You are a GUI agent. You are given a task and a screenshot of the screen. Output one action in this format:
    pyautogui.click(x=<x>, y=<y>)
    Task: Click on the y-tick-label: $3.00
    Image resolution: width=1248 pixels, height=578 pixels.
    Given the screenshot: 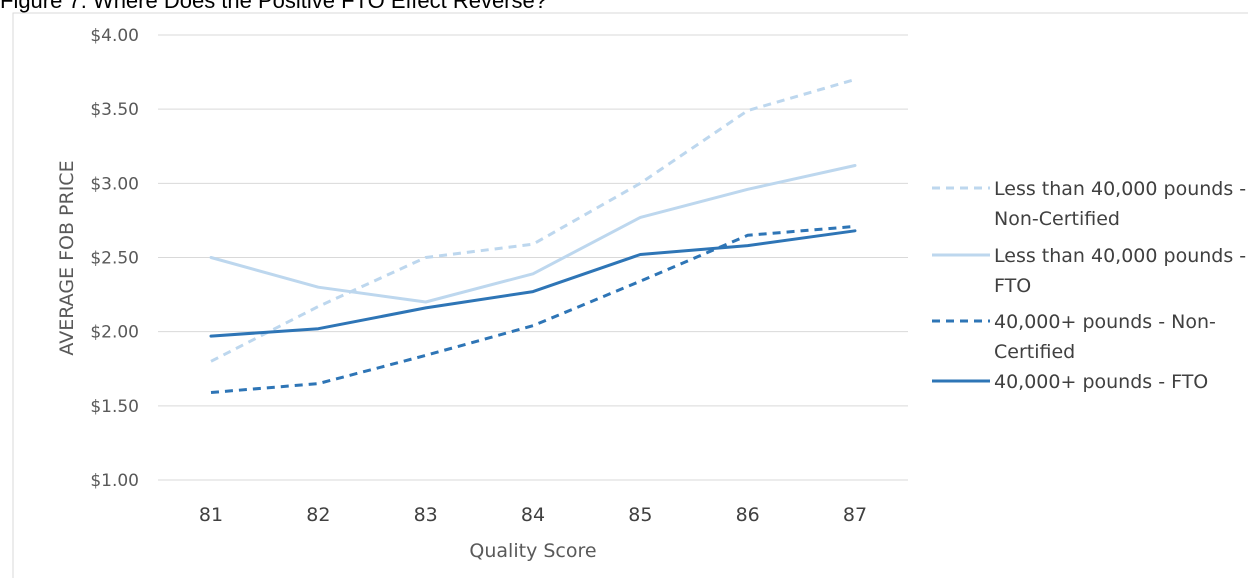 What is the action you would take?
    pyautogui.click(x=114, y=184)
    